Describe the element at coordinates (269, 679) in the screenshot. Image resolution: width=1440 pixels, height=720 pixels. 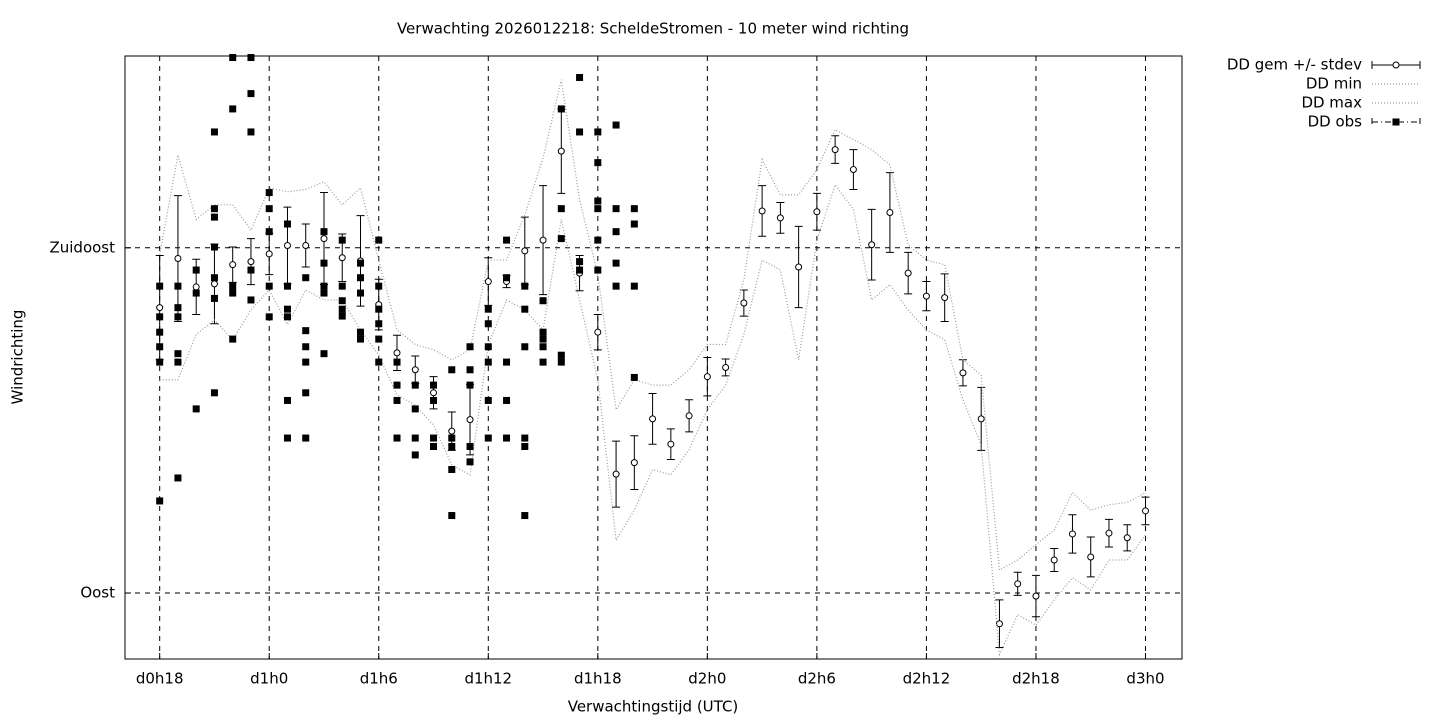
I see `x-tick-label: d1h0` at that location.